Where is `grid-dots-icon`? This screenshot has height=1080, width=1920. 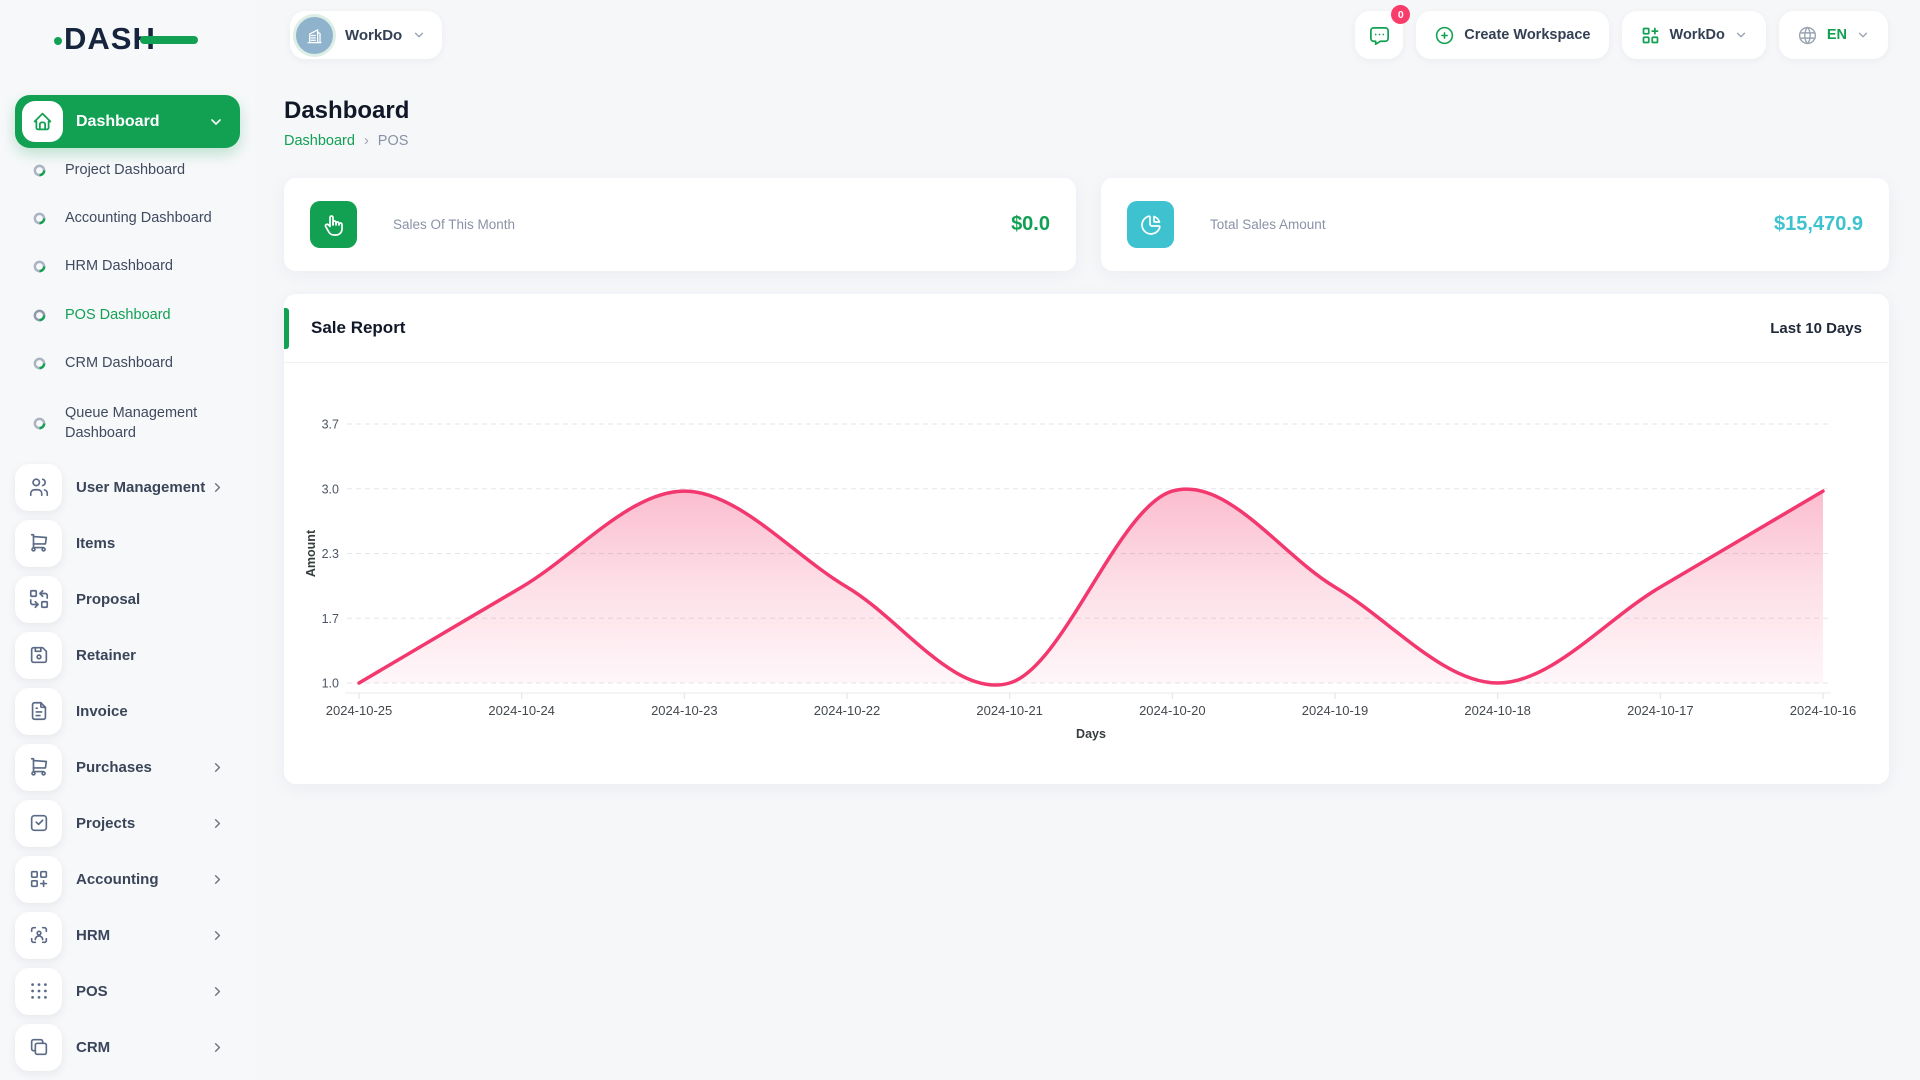
grid-dots-icon is located at coordinates (38, 991).